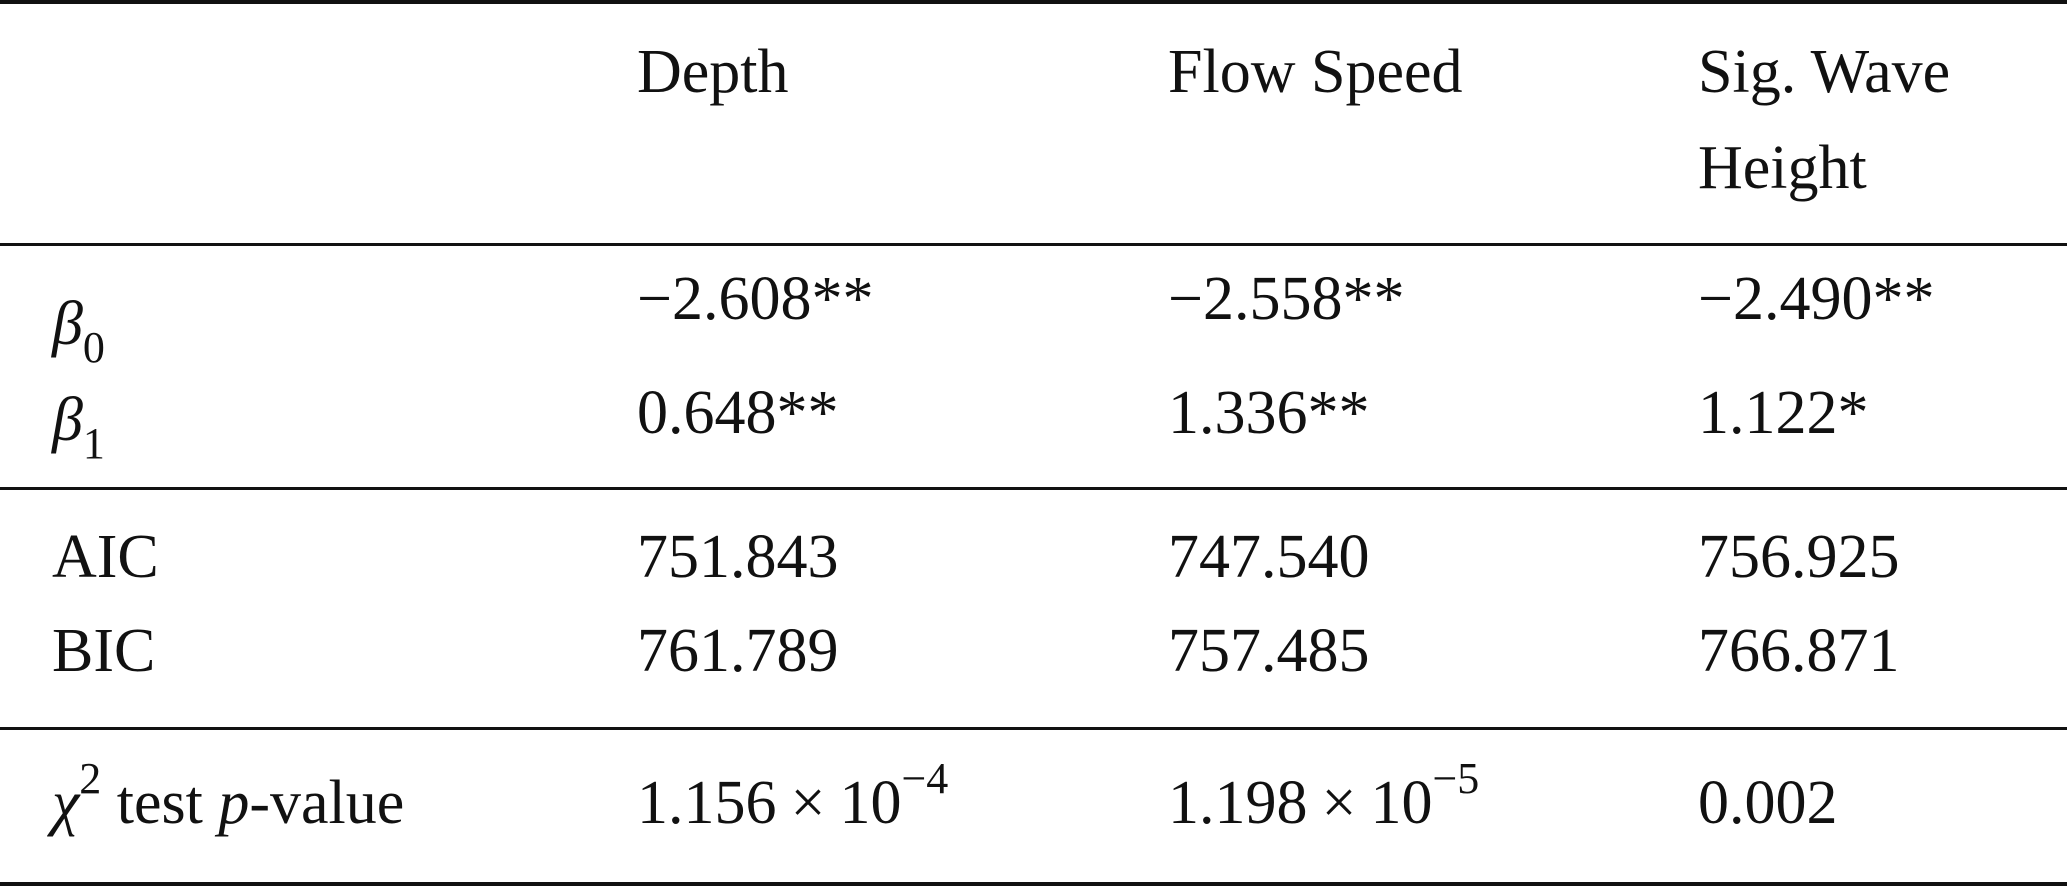 The image size is (2067, 886). What do you see at coordinates (1799, 651) in the screenshot?
I see `bic-sig-wave-height: 766.871` at bounding box center [1799, 651].